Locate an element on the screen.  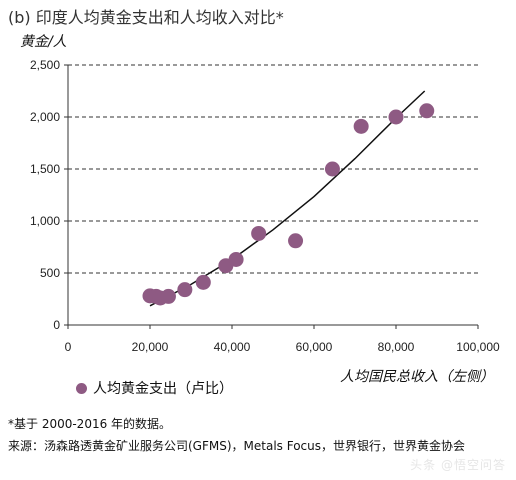
legend: 人均黄金支出（卢比） is located at coordinates (154, 388).